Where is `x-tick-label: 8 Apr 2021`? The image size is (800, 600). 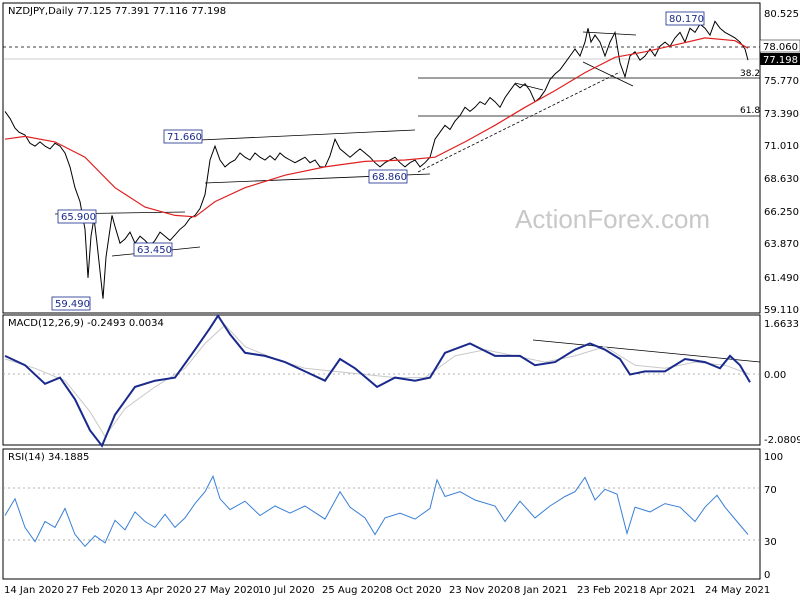
x-tick-label: 8 Apr 2021 is located at coordinates (667, 590).